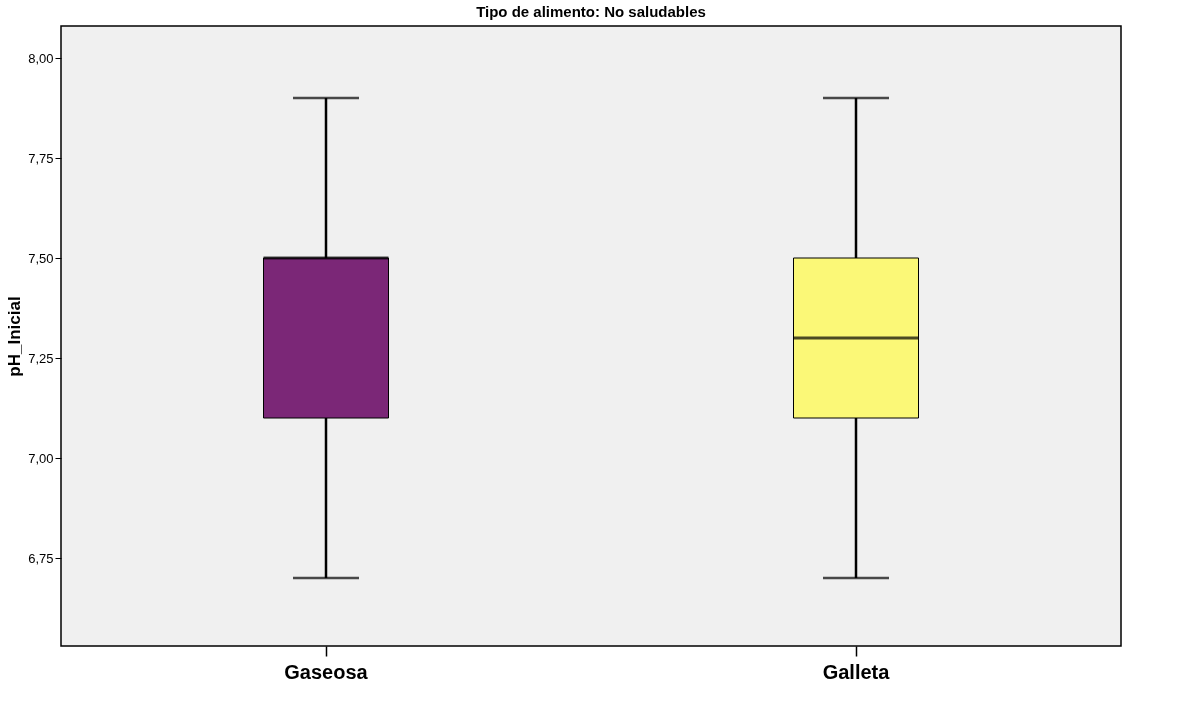 This screenshot has height=709, width=1192. I want to click on y-axis-title: pH_Inicial, so click(15, 336).